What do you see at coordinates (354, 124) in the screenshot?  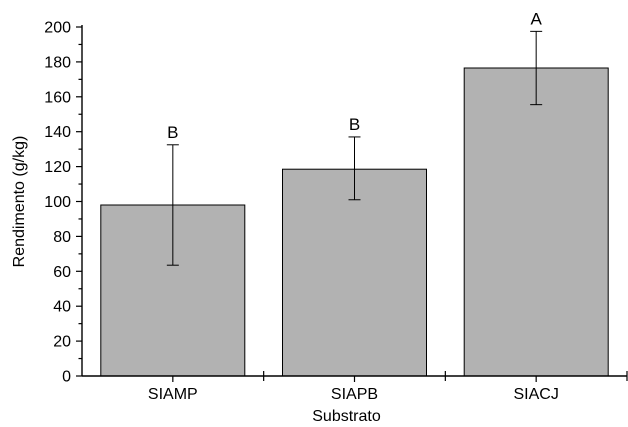 I see `group-letter-siapb: B` at bounding box center [354, 124].